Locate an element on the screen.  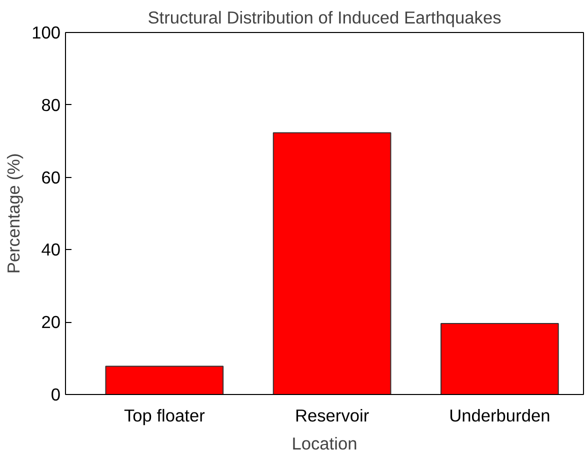
y-tick-label: 100 is located at coordinates (46, 32).